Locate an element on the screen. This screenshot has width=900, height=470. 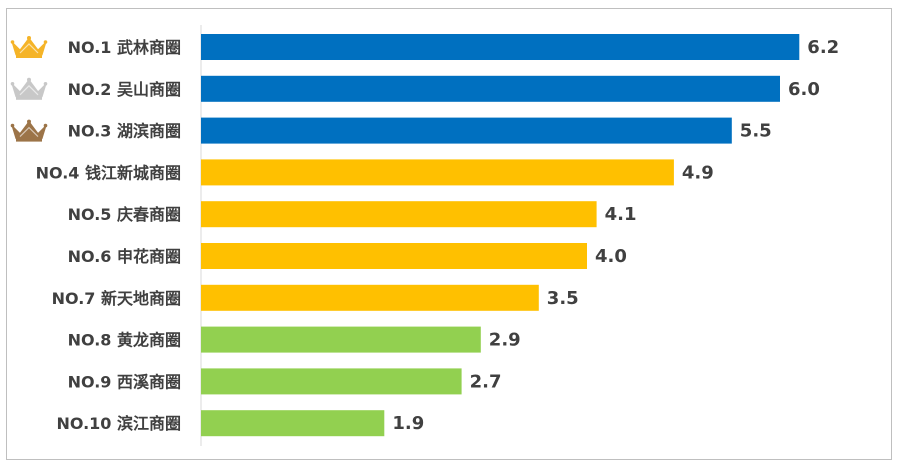
value-label-4: 4.9 is located at coordinates (698, 172).